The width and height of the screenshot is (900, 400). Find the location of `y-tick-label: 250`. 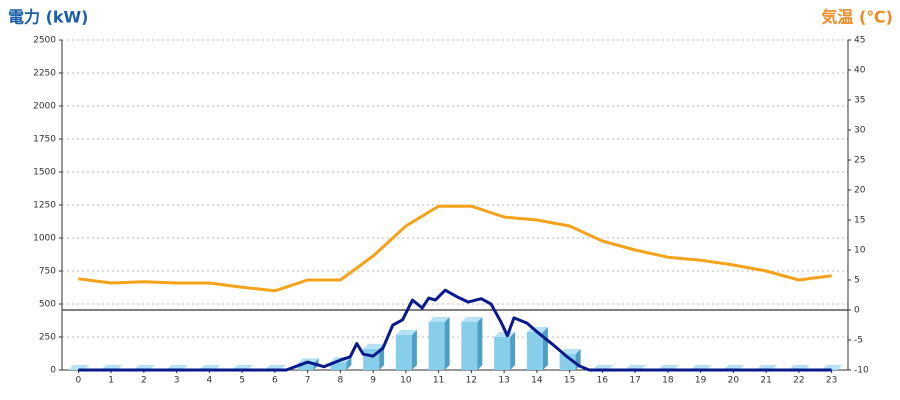

y-tick-label: 250 is located at coordinates (47, 338).